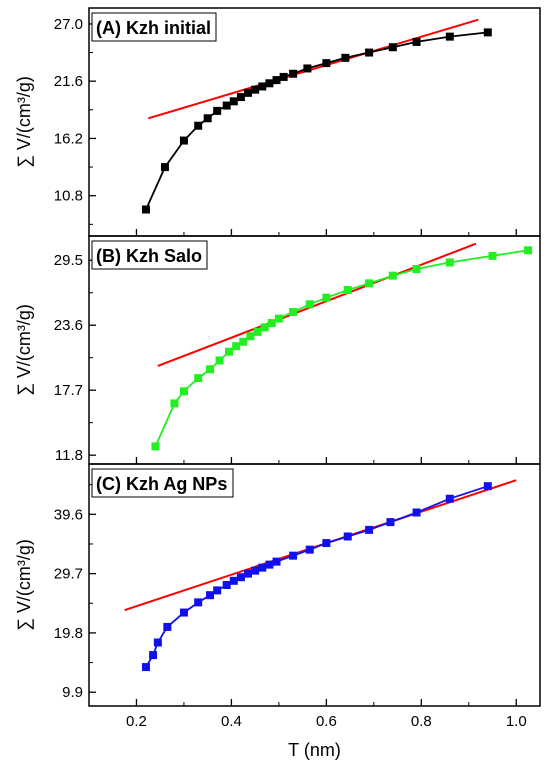 The width and height of the screenshot is (550, 774). I want to click on panel-b-ytick-label: 23.6, so click(68, 325).